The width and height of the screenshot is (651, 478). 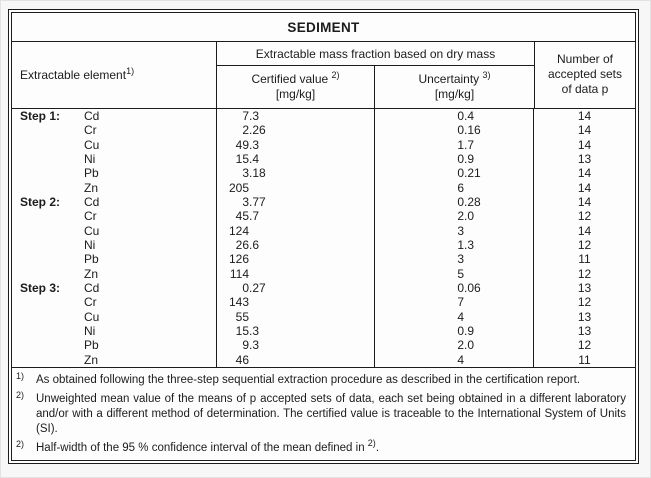 I want to click on certified-value-cell: 7.3, so click(x=296, y=116).